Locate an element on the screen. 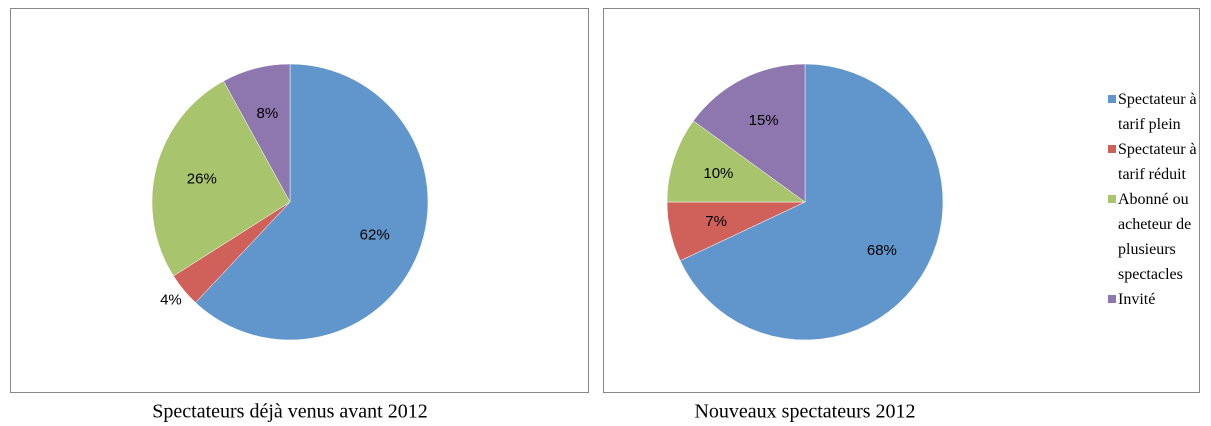  data-label: 8% is located at coordinates (268, 113).